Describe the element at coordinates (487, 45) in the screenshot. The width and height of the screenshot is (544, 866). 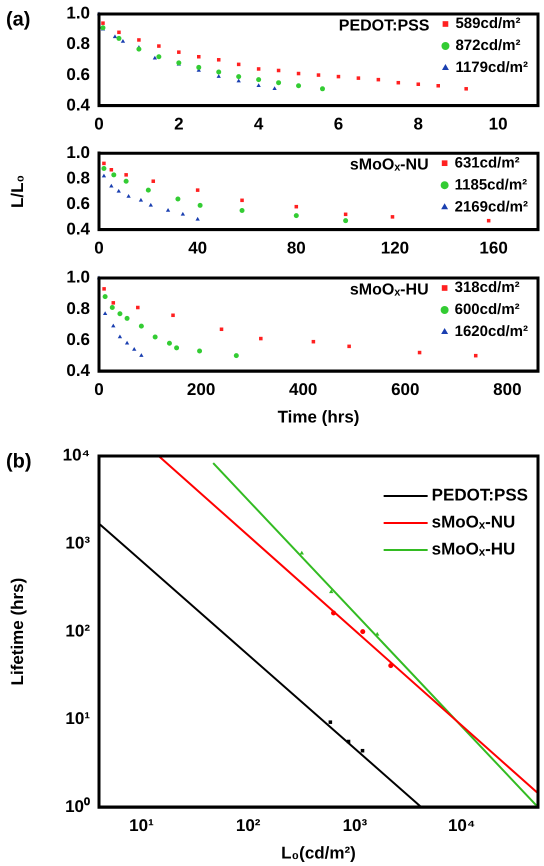
I see `legend-label: 872cd/m²` at that location.